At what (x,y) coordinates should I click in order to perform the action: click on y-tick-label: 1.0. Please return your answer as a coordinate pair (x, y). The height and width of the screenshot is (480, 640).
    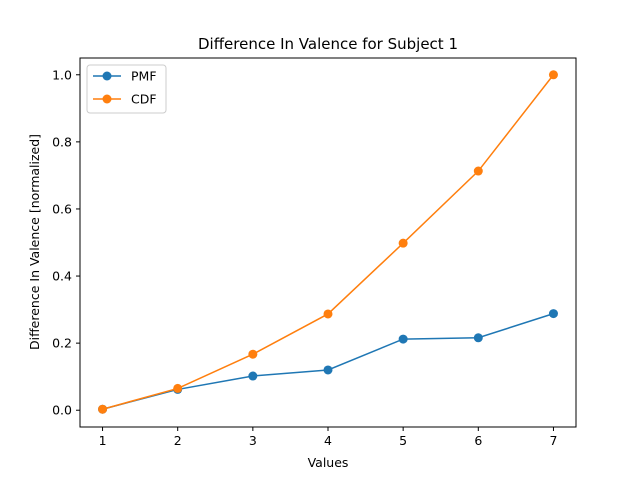
    Looking at the image, I should click on (62, 74).